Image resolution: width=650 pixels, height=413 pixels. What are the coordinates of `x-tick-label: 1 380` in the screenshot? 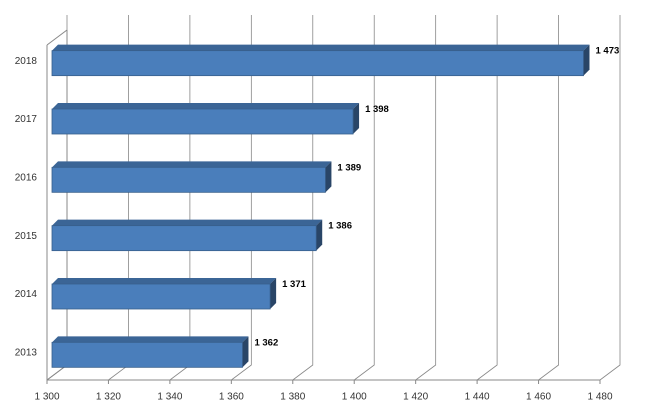 It's located at (292, 397).